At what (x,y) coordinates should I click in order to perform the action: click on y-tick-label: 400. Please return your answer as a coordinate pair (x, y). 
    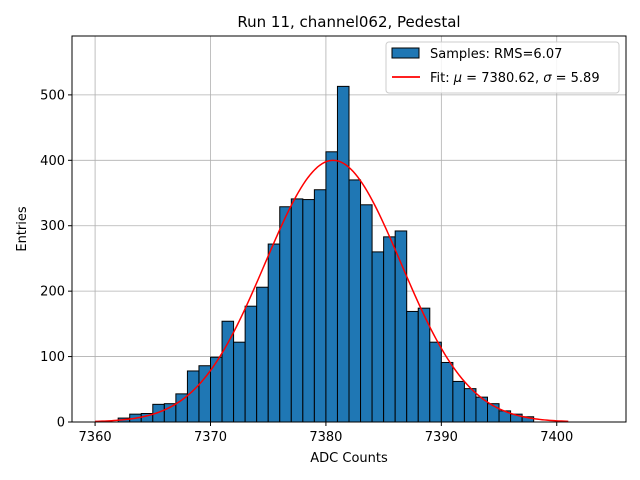
    Looking at the image, I should click on (52, 161).